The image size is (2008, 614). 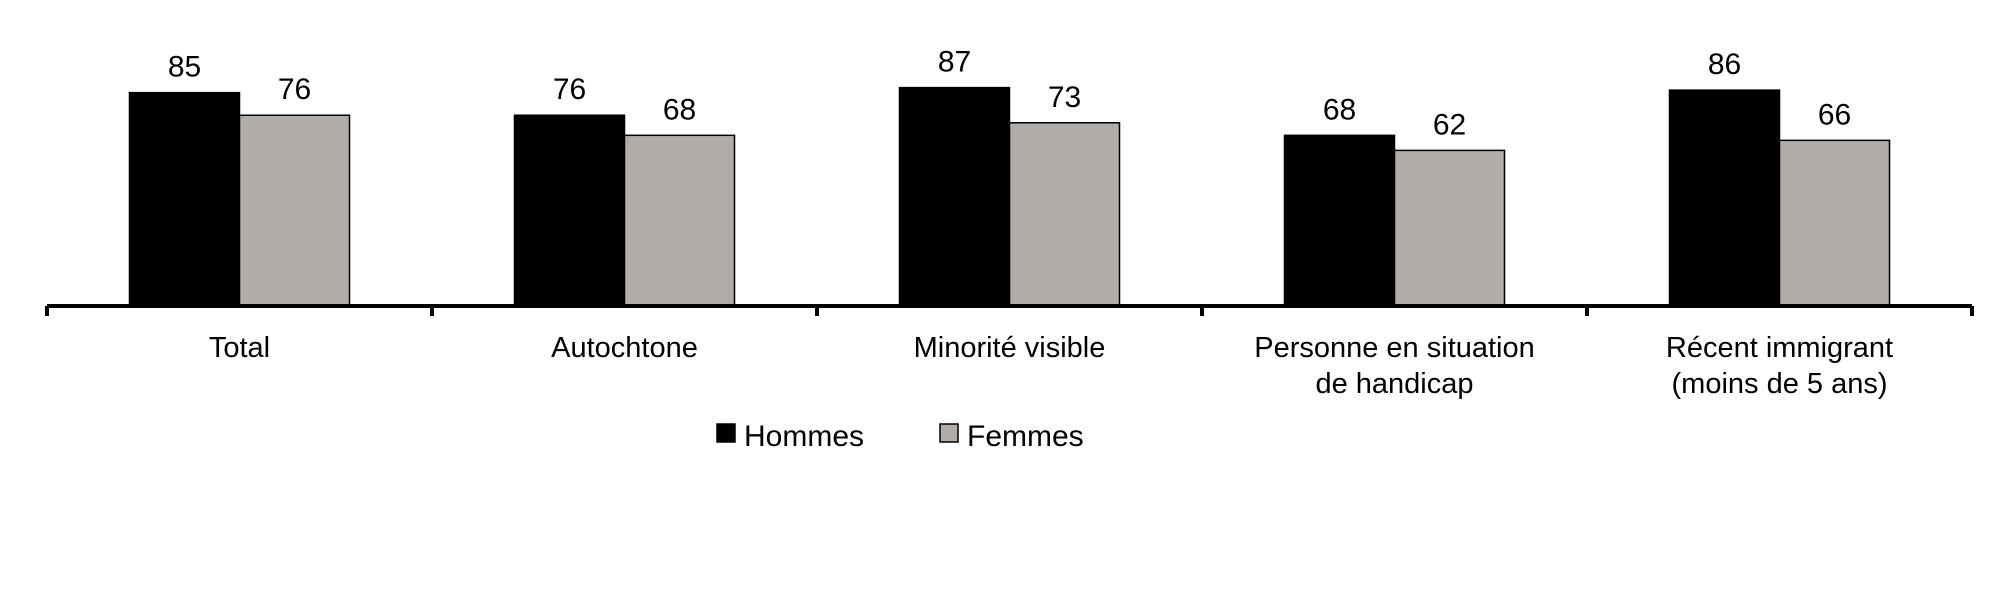 What do you see at coordinates (624, 348) in the screenshot?
I see `category-label-1: Autochtone` at bounding box center [624, 348].